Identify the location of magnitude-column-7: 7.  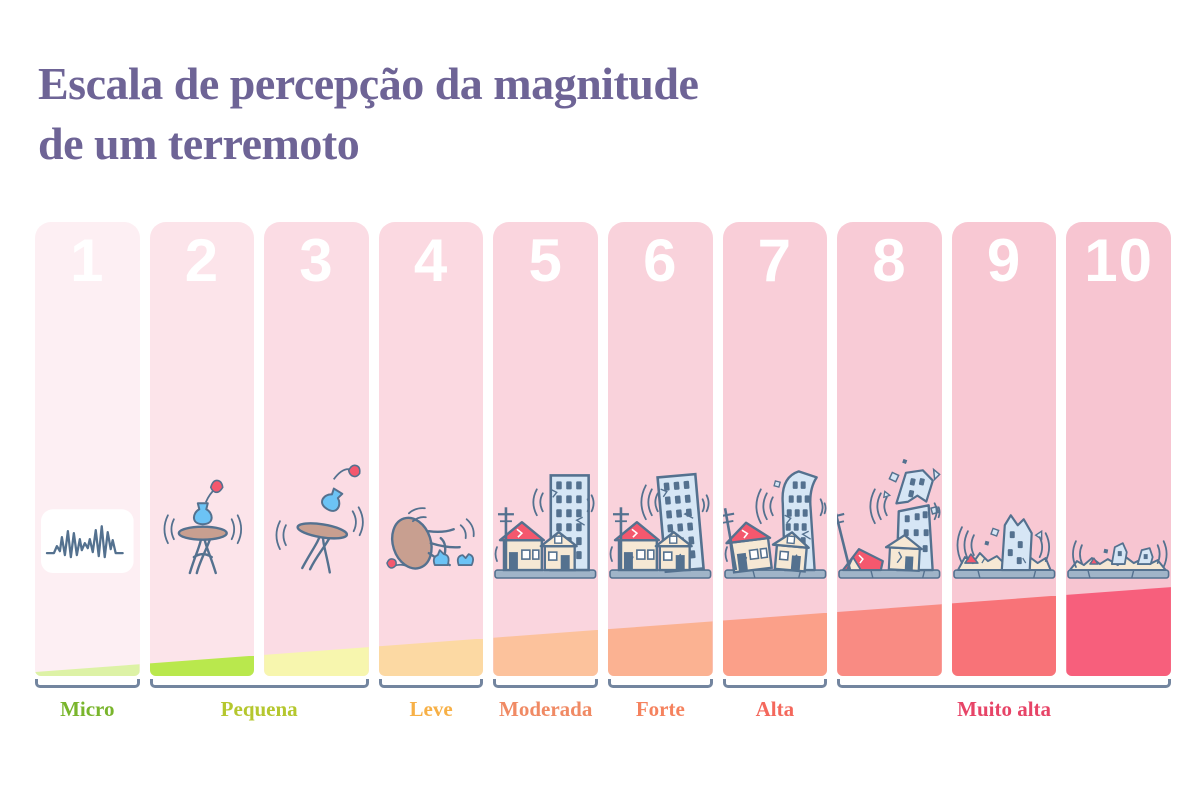
(775, 449).